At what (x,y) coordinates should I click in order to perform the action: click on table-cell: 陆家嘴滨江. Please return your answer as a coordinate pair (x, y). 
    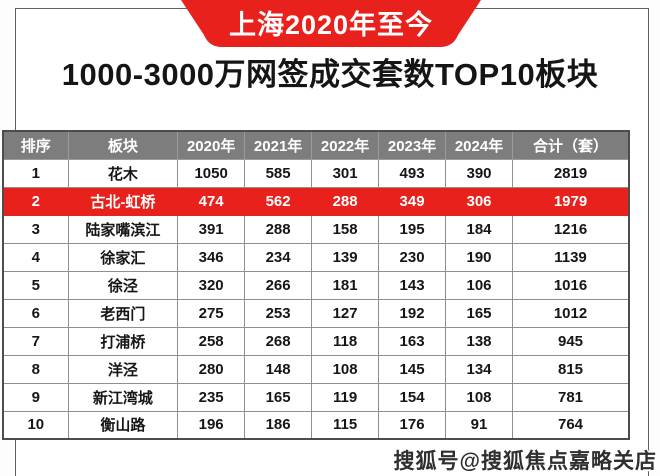
    Looking at the image, I should click on (123, 229).